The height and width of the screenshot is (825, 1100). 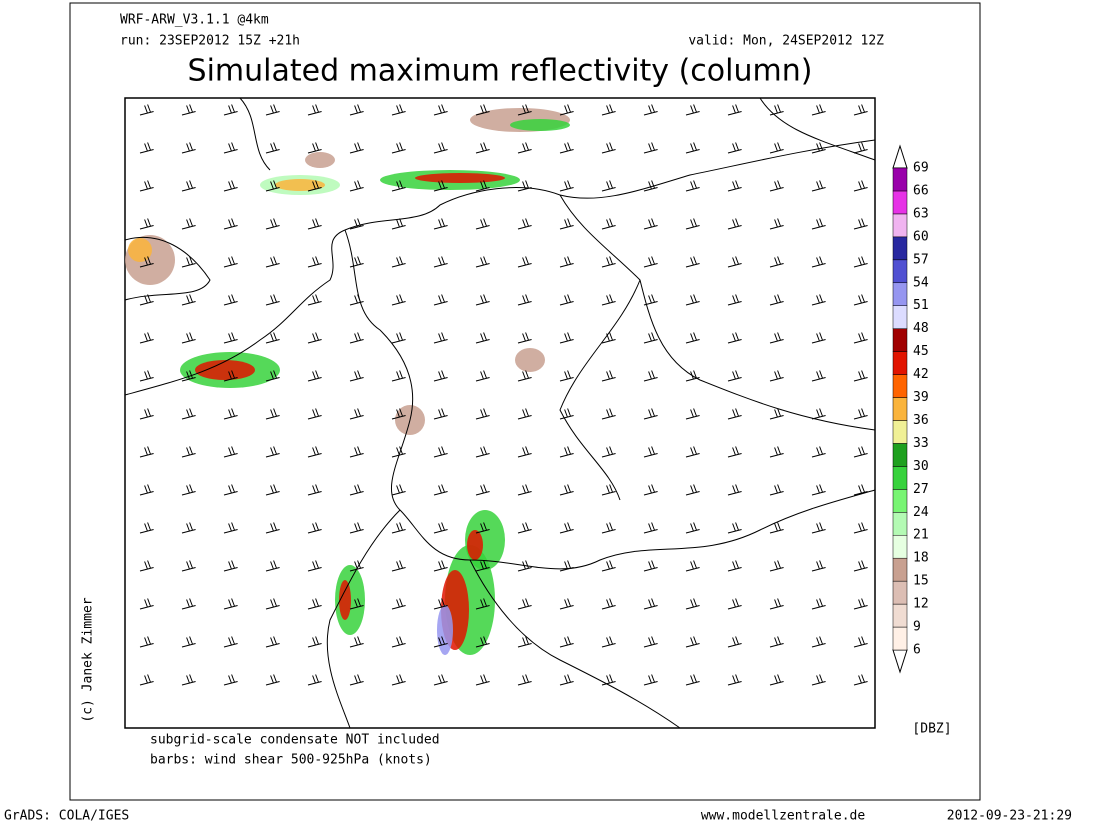 What do you see at coordinates (786, 41) in the screenshot?
I see `valid-label: valid: Mon, 24SEP2012 12Z` at bounding box center [786, 41].